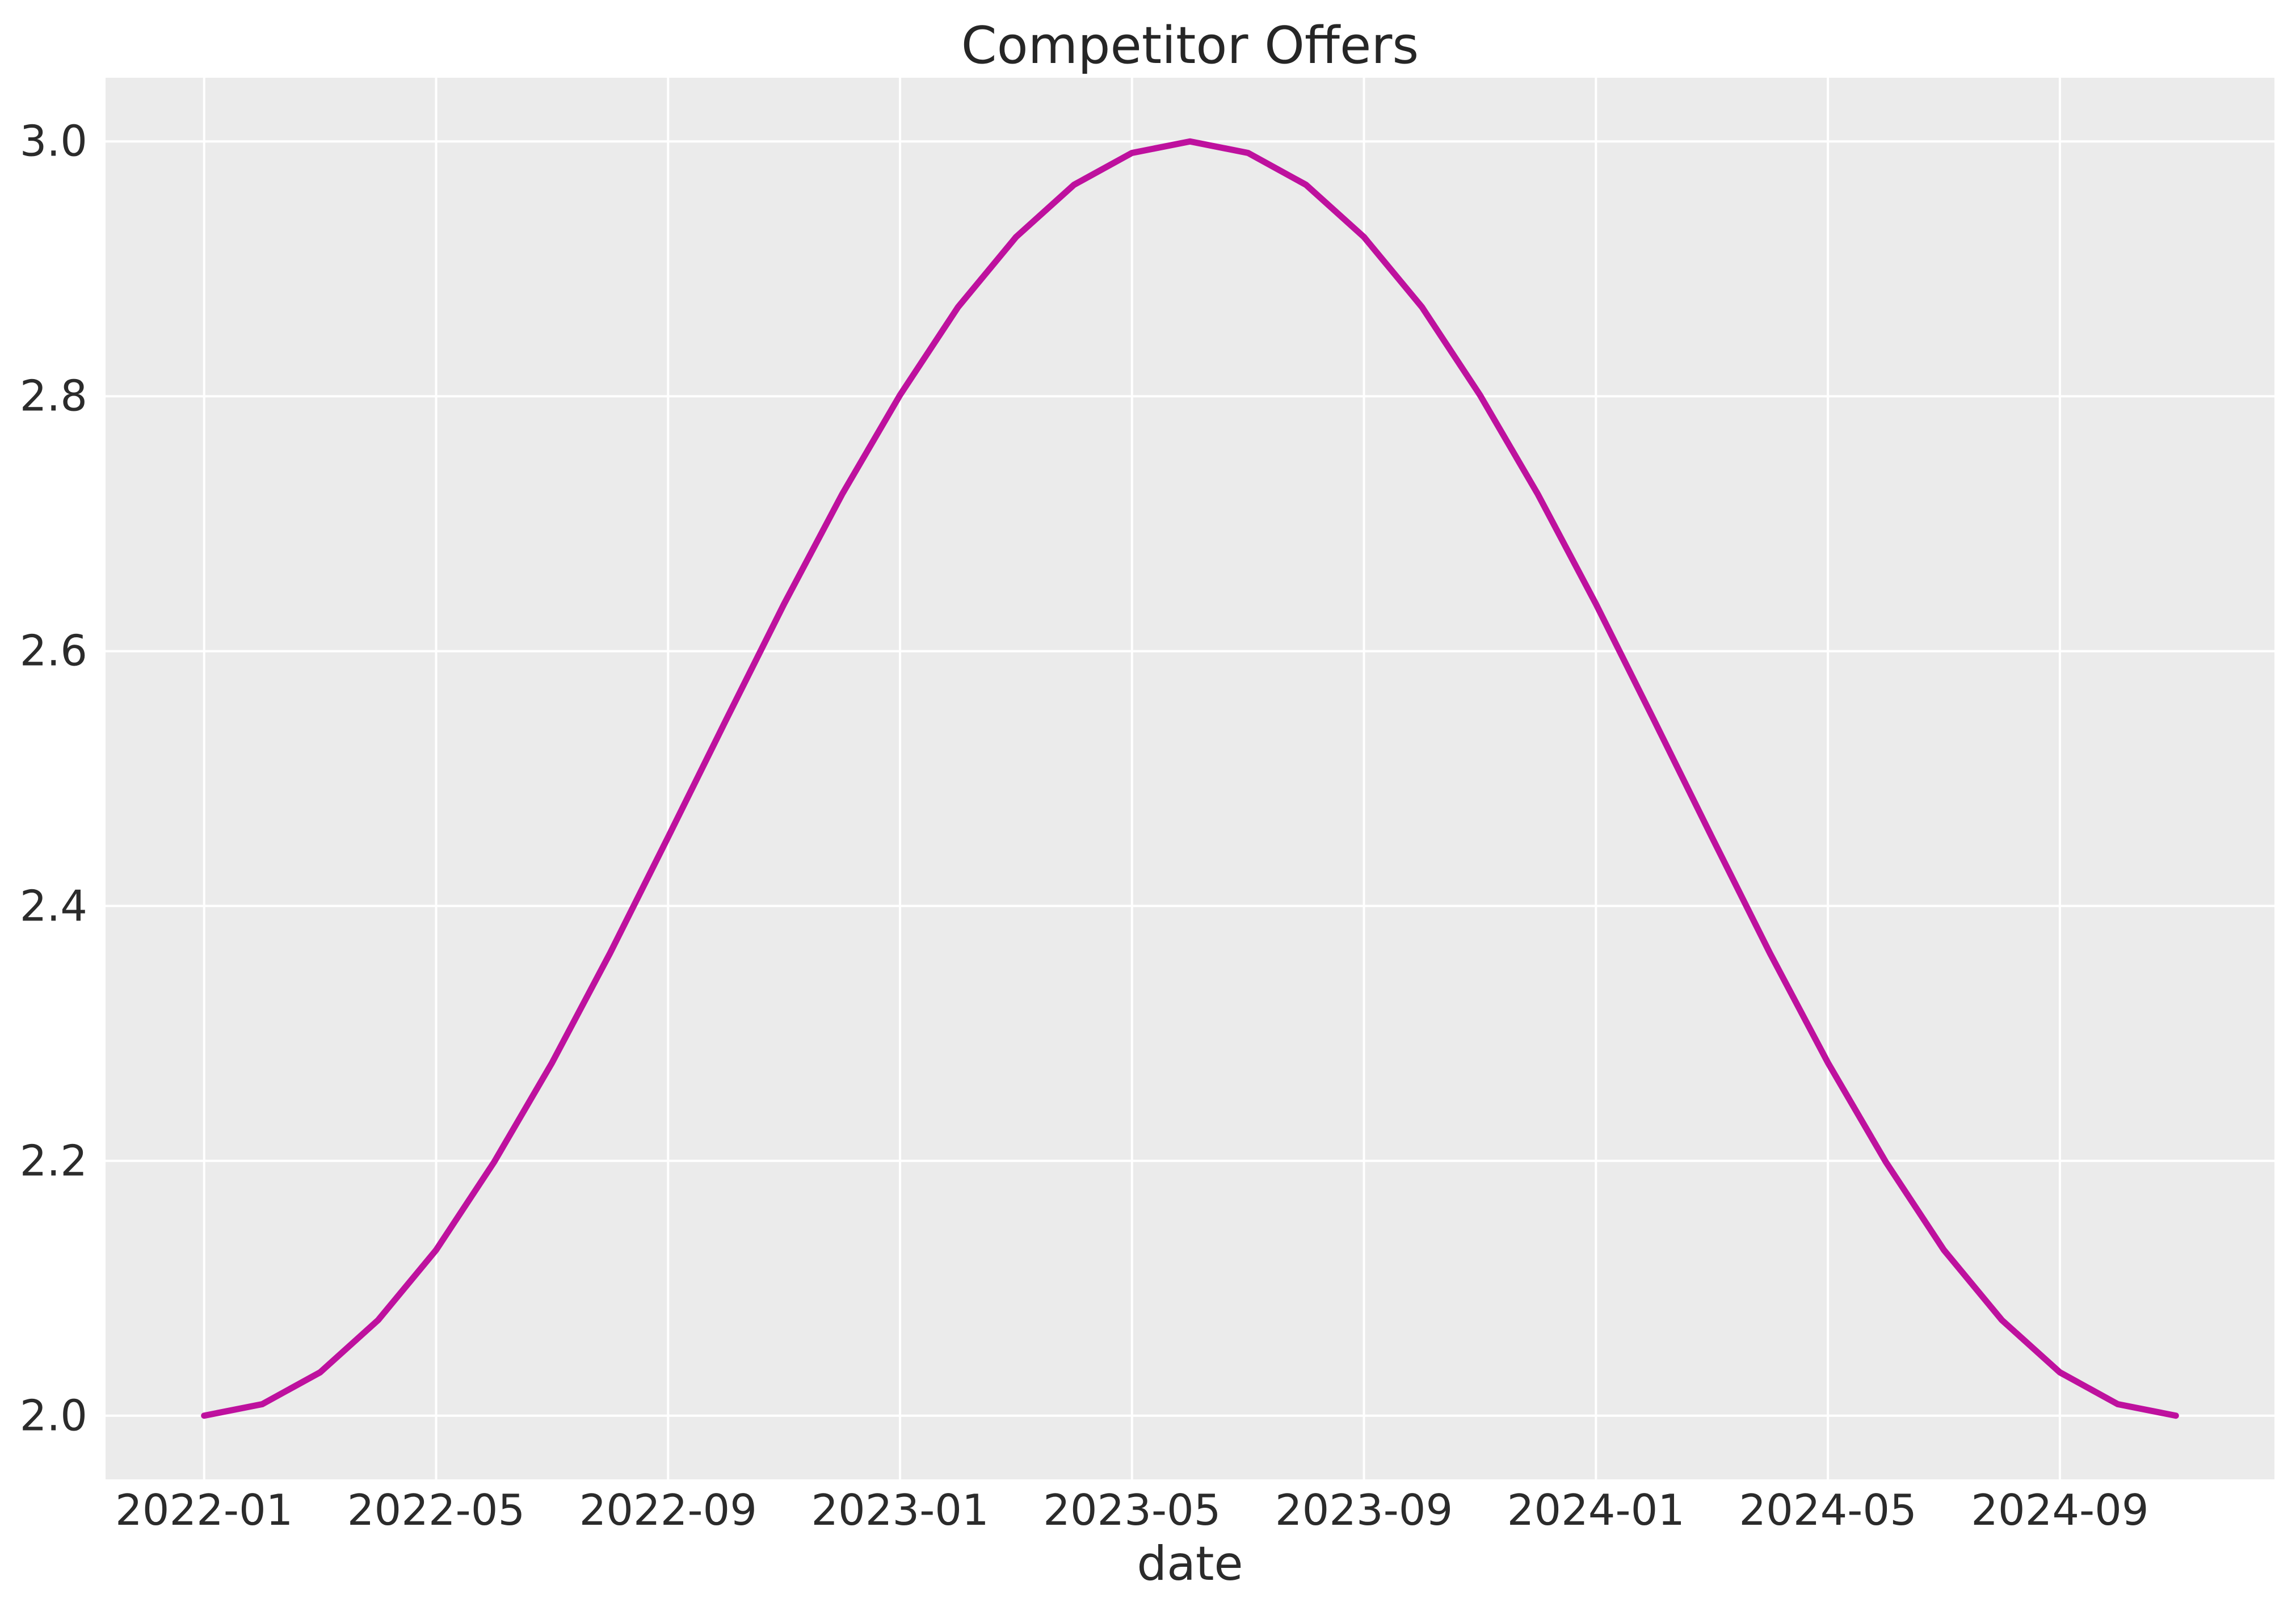 The image size is (2296, 1615). I want to click on y-tick-label: 2.0, so click(53, 1415).